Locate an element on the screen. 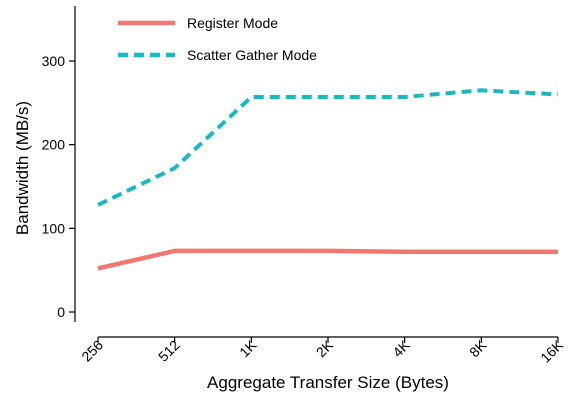  y-tick-label-0: 0 is located at coordinates (61, 312).